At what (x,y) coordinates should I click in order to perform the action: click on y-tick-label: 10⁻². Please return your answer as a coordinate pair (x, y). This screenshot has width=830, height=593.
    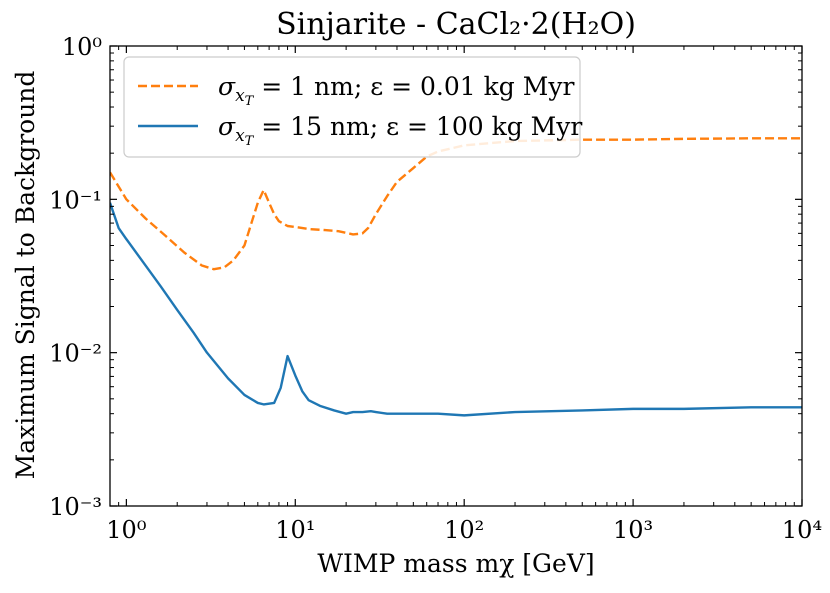
    Looking at the image, I should click on (75, 354).